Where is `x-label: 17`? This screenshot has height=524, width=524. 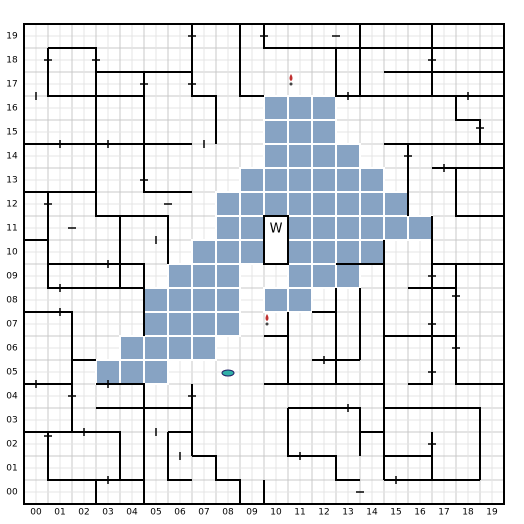
x-label: 17 is located at coordinates (443, 513).